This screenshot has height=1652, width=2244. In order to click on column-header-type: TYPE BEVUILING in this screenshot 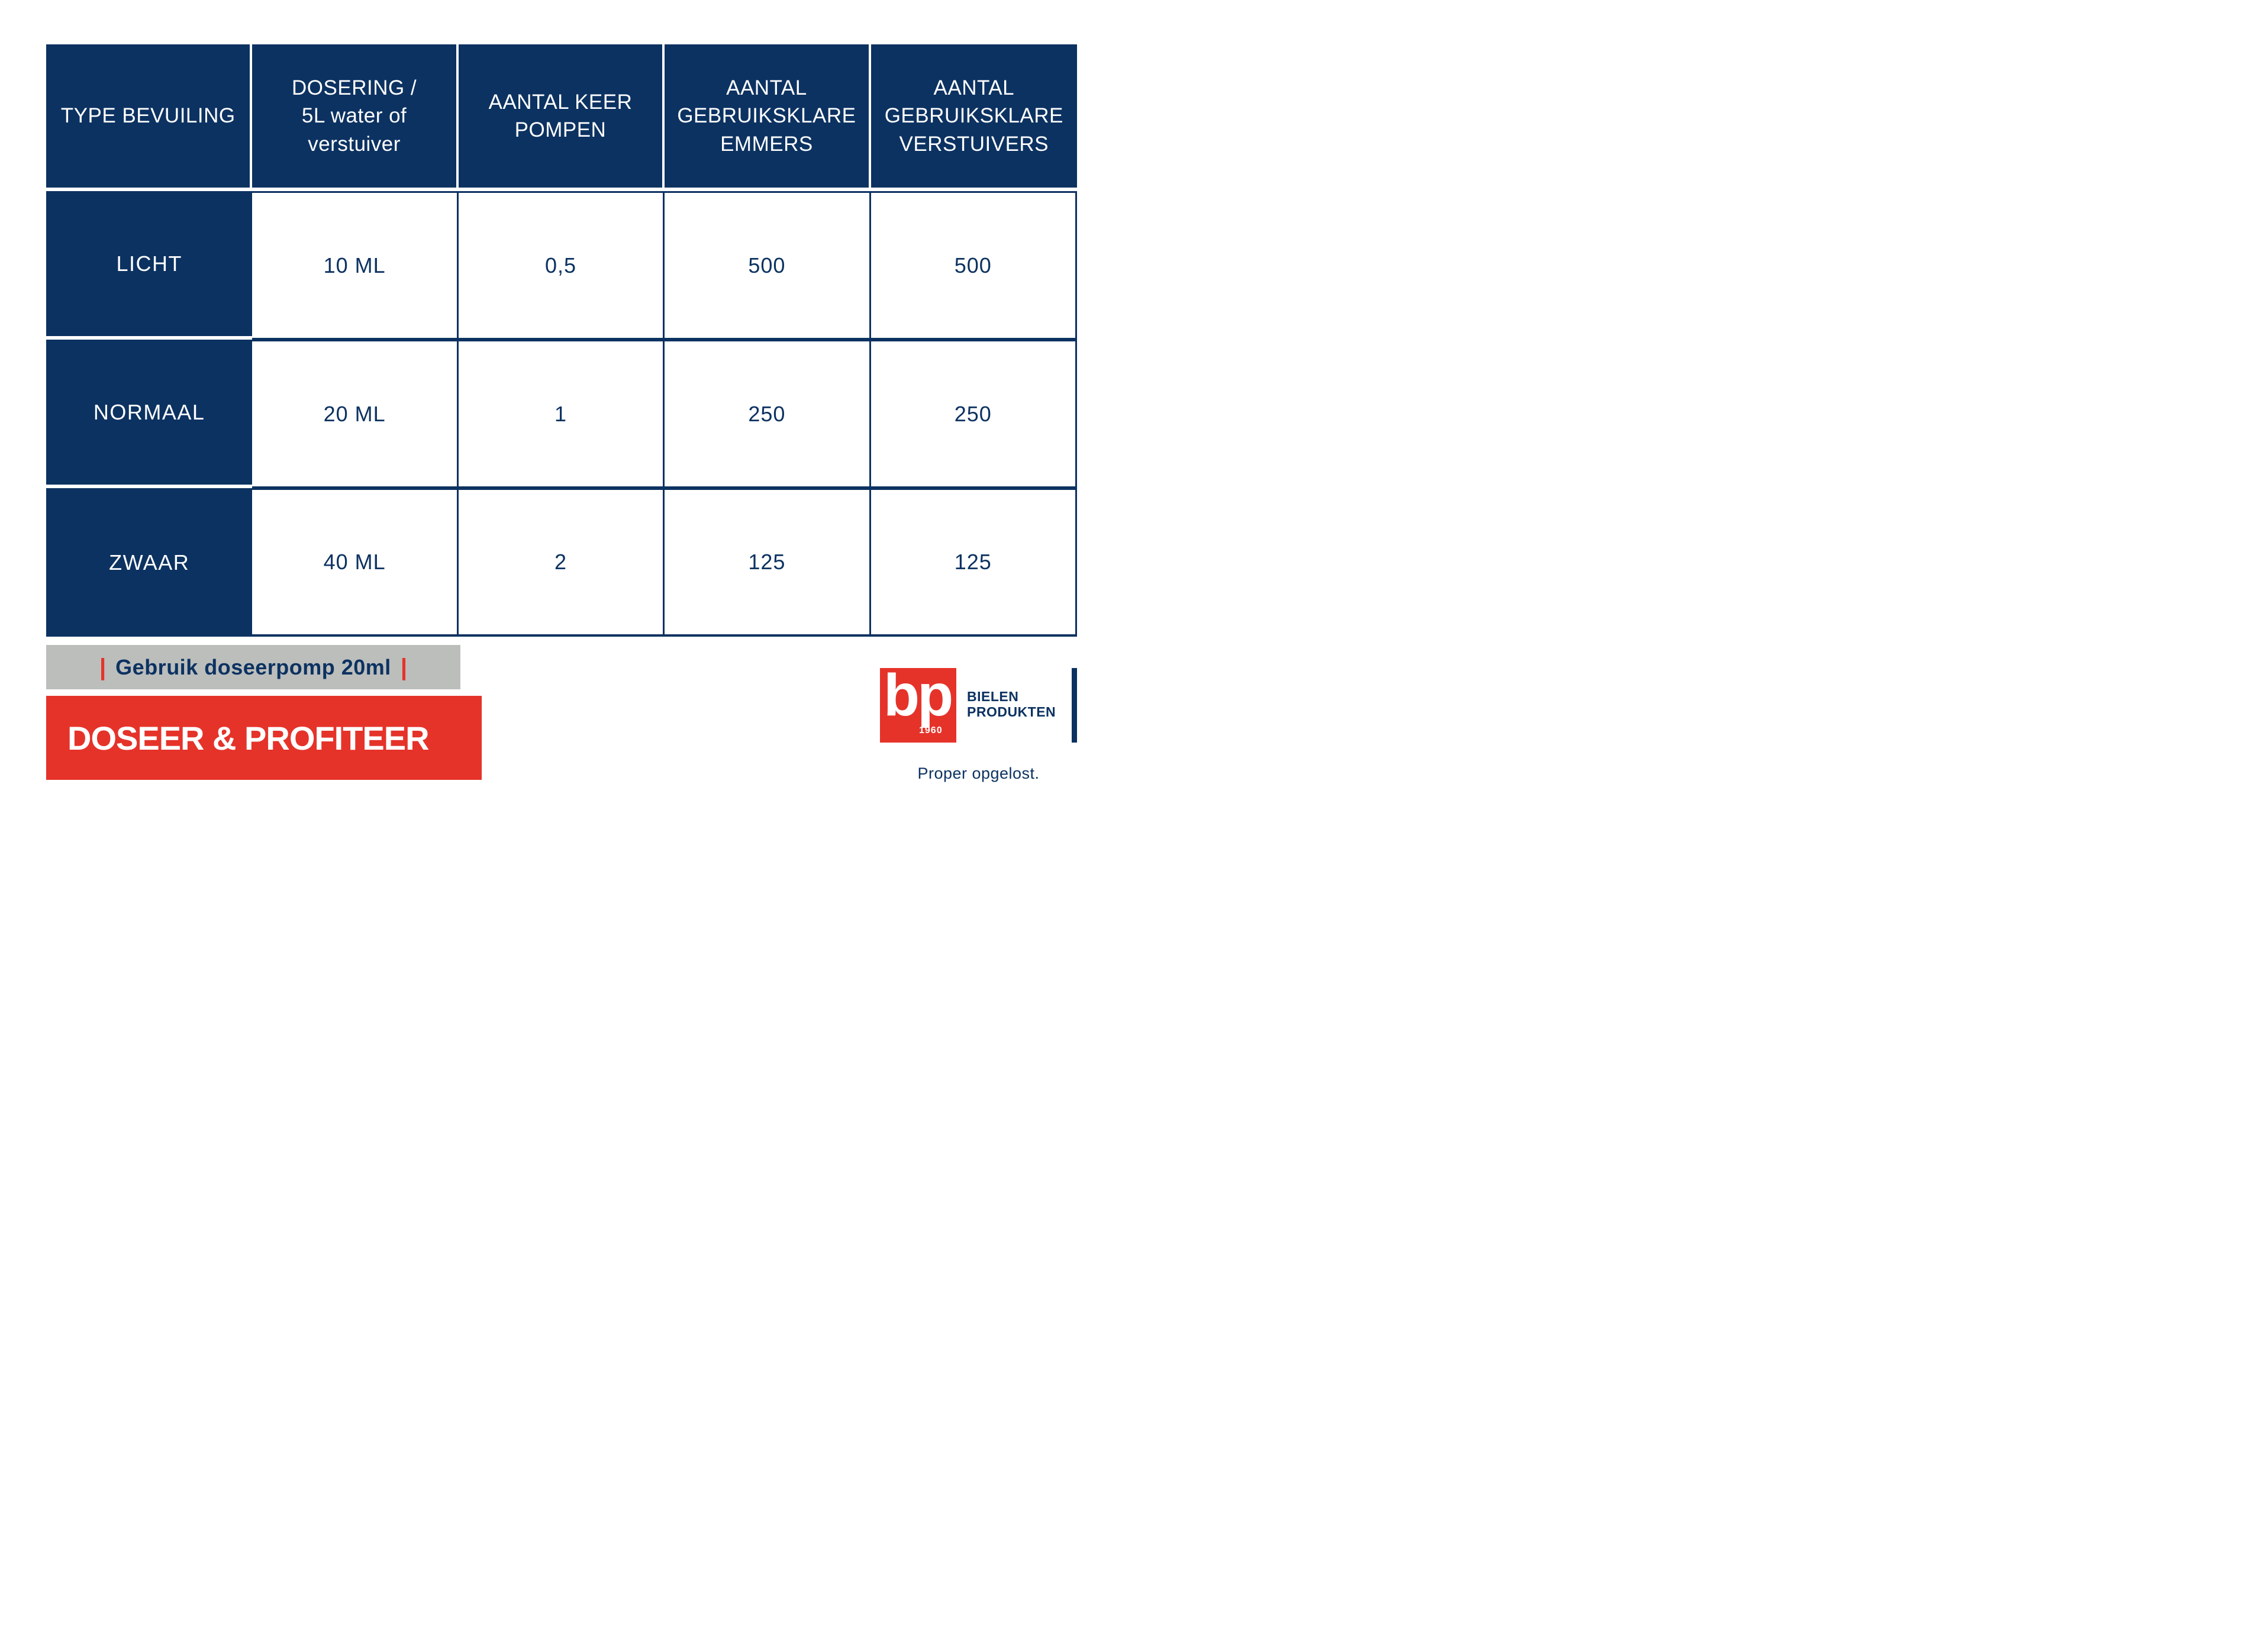, I will do `click(150, 118)`.